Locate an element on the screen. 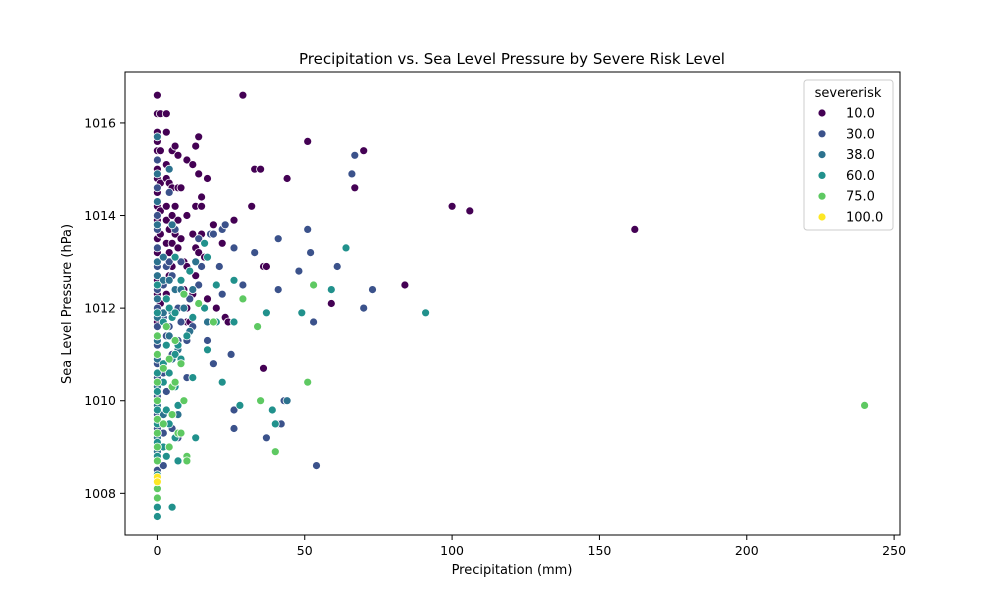  legend-label: 38.0 is located at coordinates (860, 155).